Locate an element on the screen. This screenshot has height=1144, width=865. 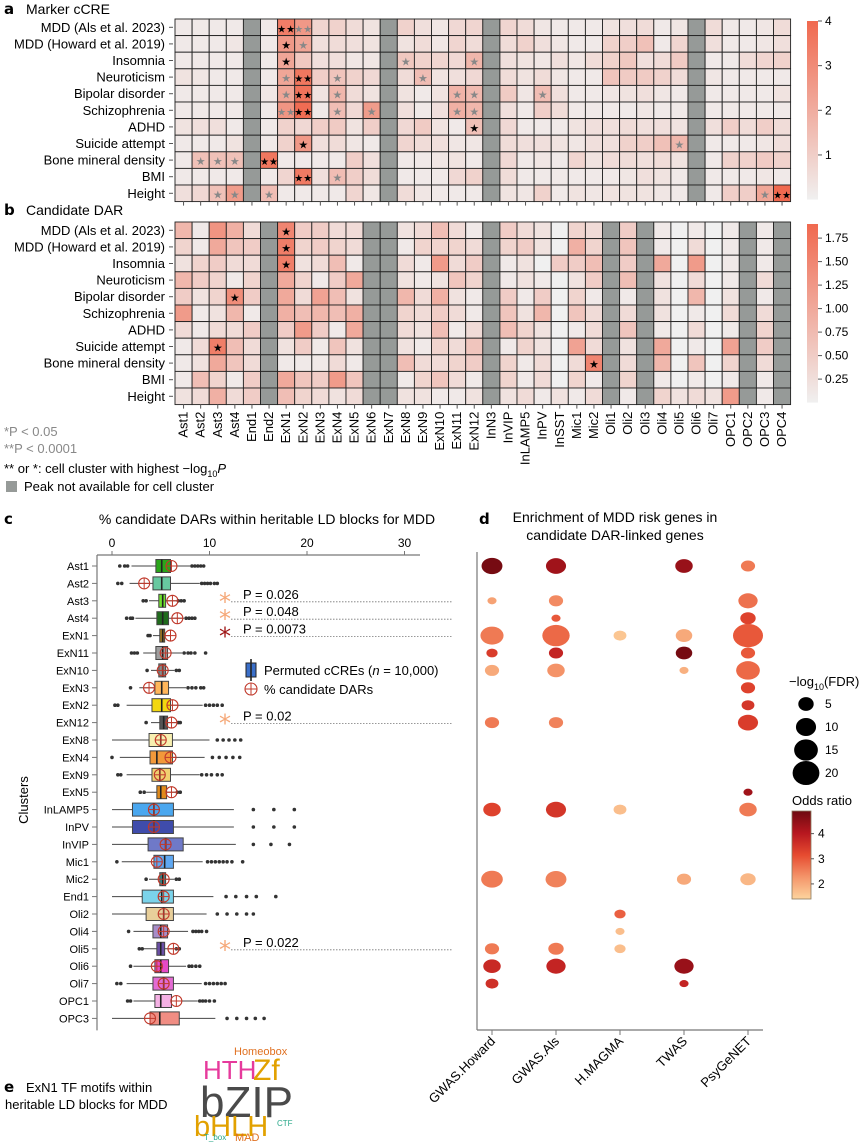
b-column-label: ExN11 is located at coordinates (456, 431).